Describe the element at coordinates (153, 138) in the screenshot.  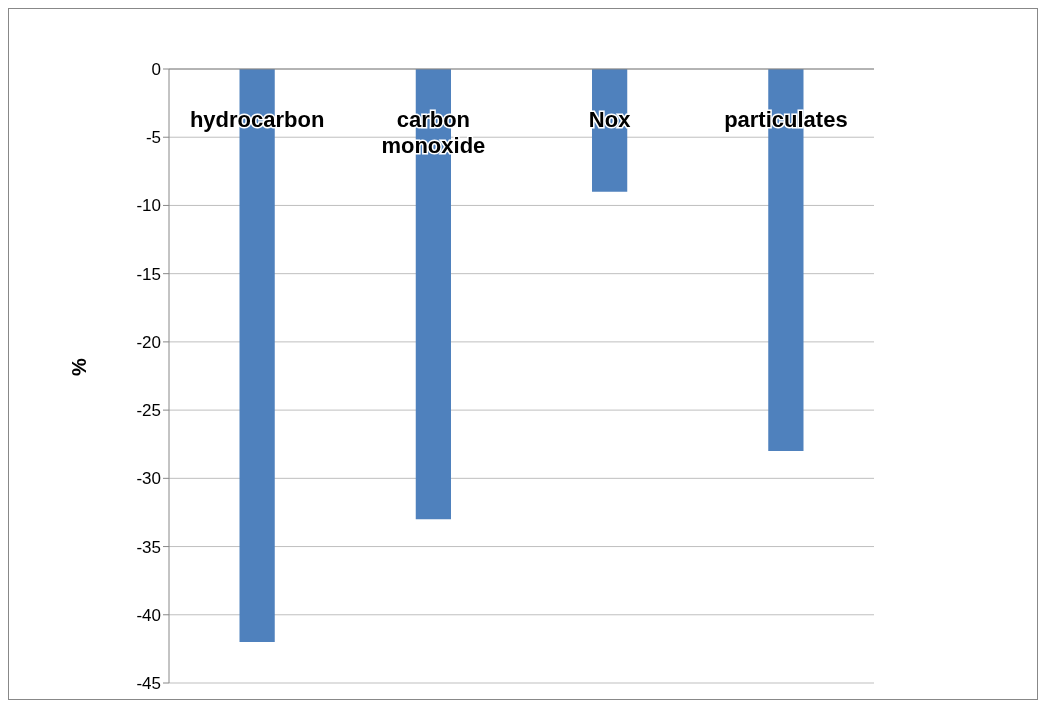
I see `y-tick-label: -5` at that location.